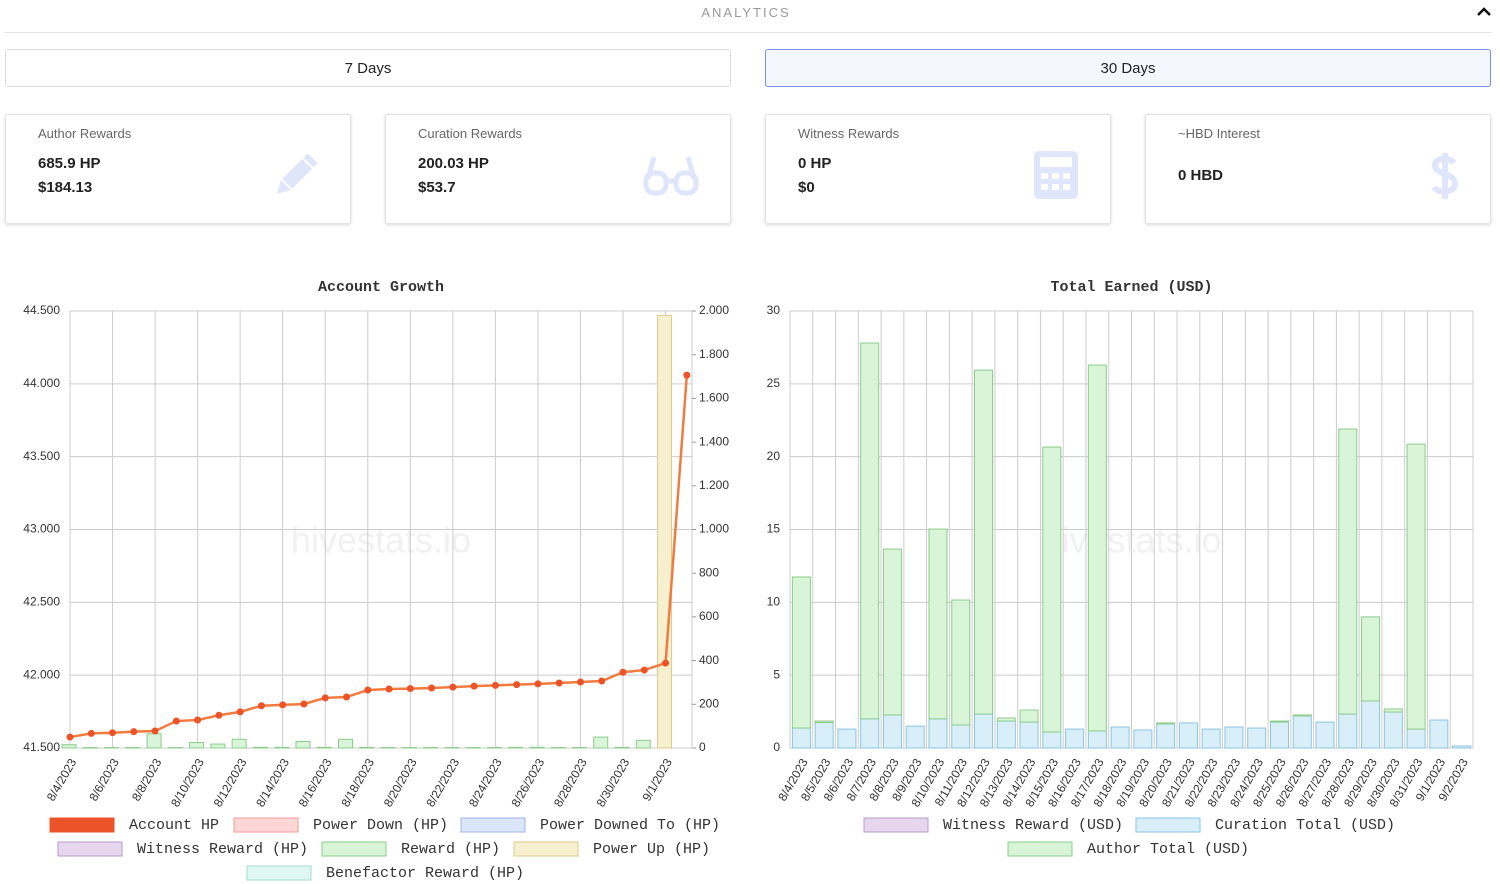 The image size is (1500, 884). I want to click on y-tick-label: 0, so click(776, 747).